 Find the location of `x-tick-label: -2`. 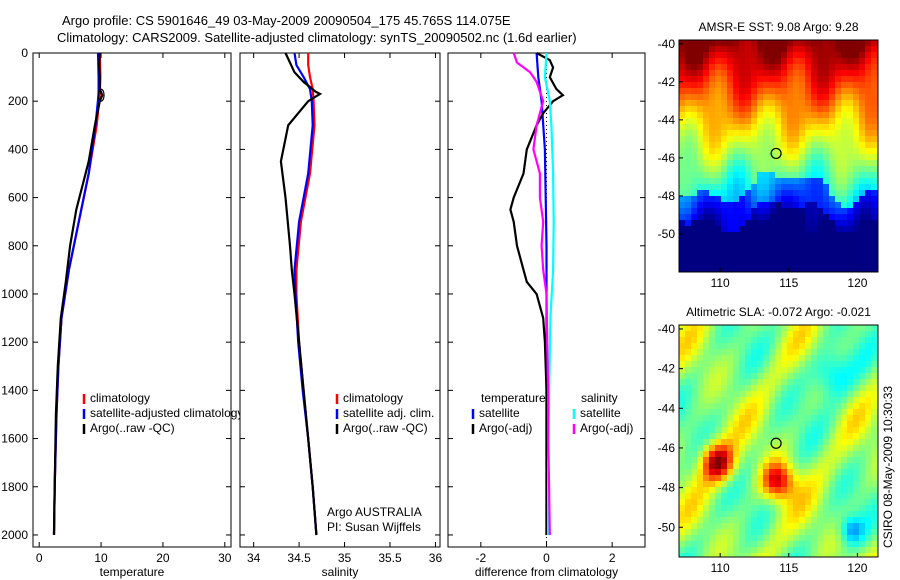

x-tick-label: -2 is located at coordinates (480, 558).